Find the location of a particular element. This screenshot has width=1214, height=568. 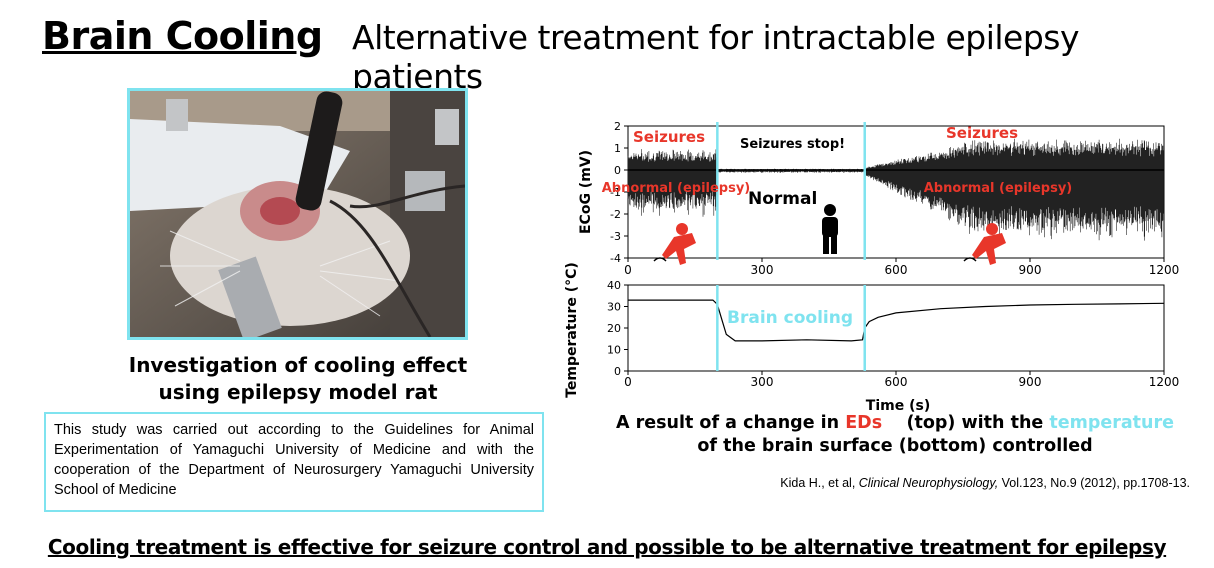

temp-xtick-label: 600 is located at coordinates (896, 382).